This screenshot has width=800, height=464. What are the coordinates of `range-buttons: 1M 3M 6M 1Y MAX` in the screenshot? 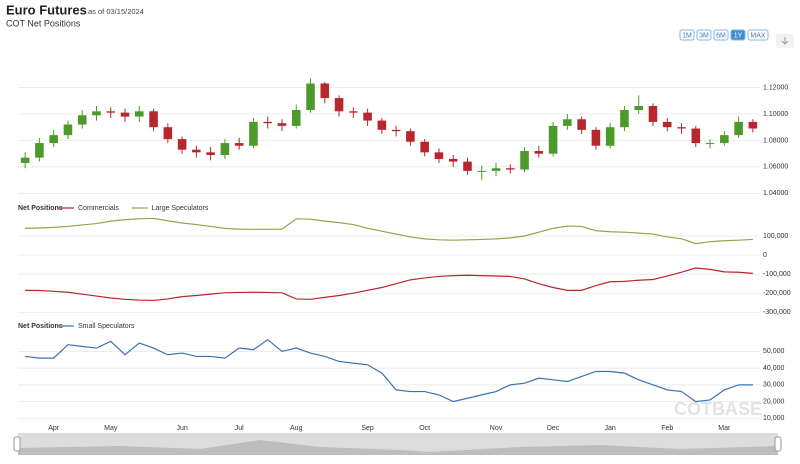 It's located at (724, 35).